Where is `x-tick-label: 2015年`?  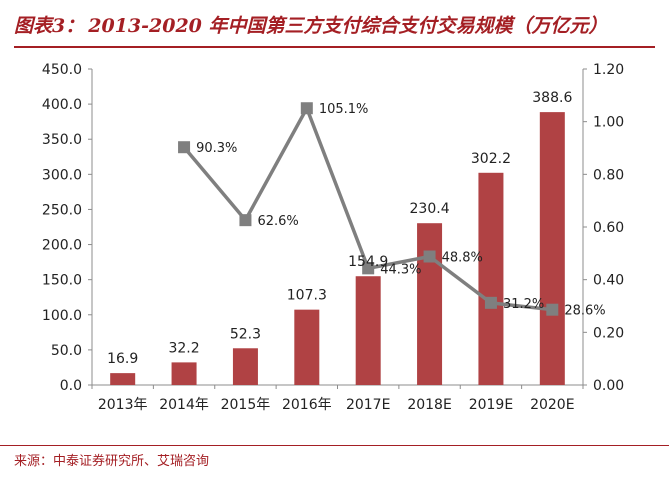 x-tick-label: 2015年 is located at coordinates (246, 405).